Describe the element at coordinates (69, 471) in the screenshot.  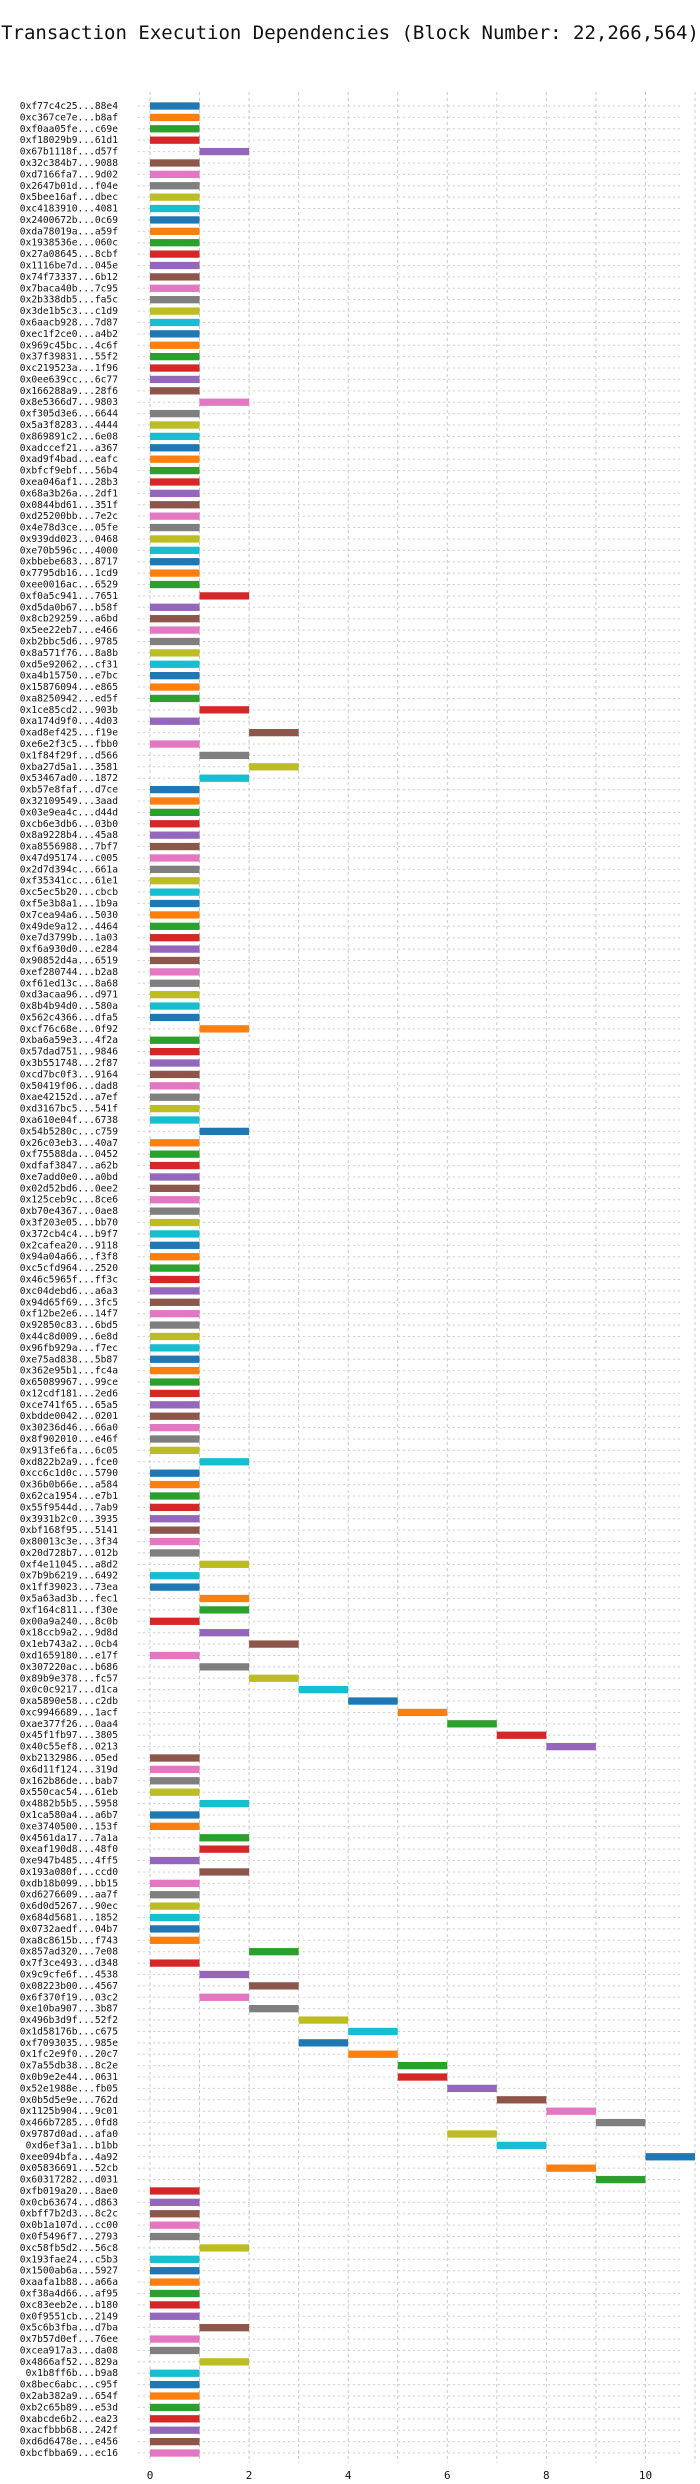
I see `y-tick-label: 0xbfcf9ebf...56b4` at that location.